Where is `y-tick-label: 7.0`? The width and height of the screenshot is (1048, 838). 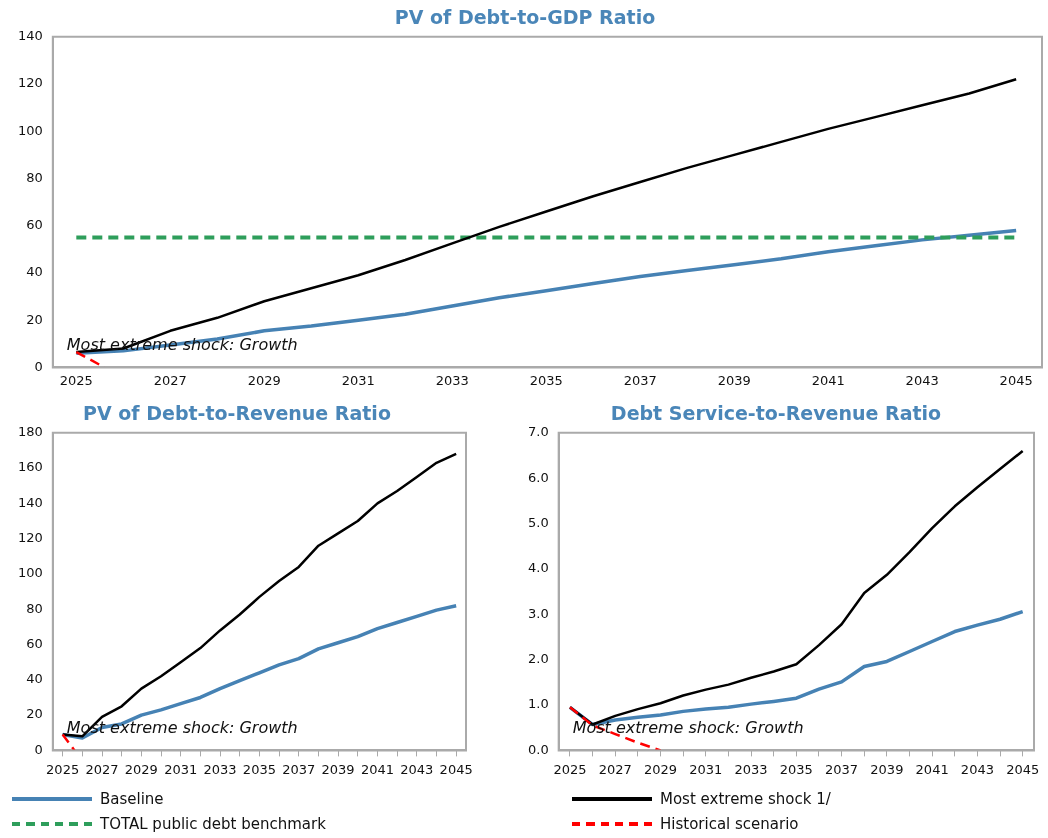
y-tick-label: 7.0 is located at coordinates (538, 432).